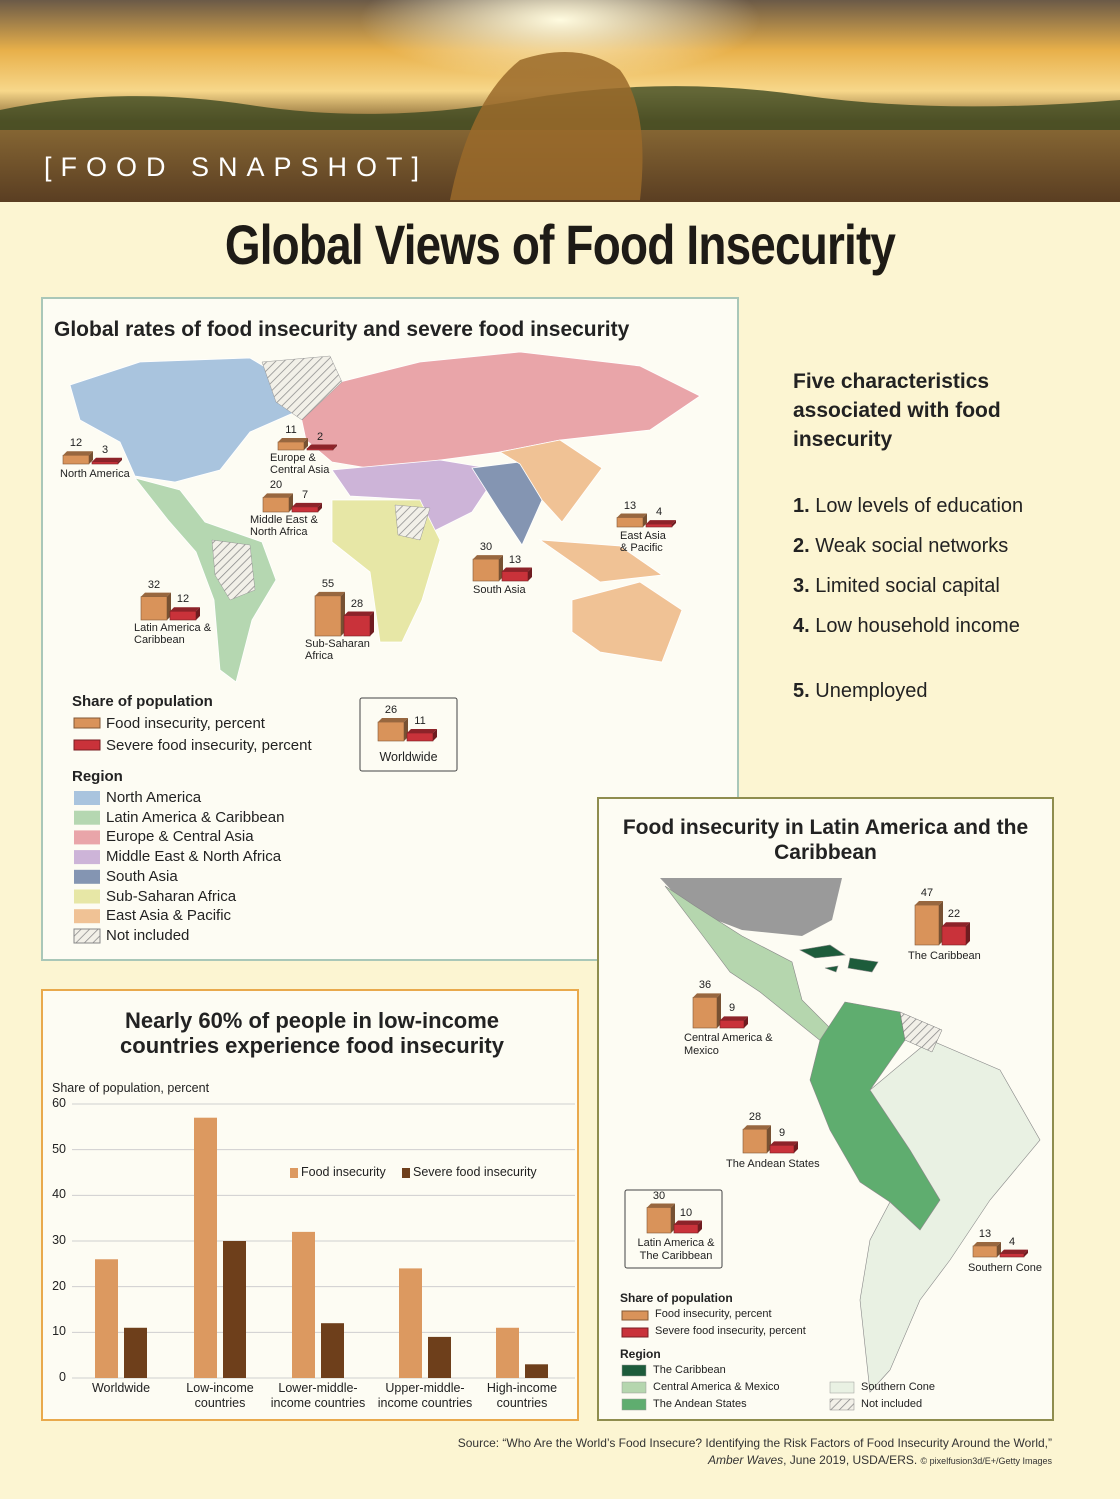 The height and width of the screenshot is (1499, 1120). I want to click on legend-label: Not included, so click(148, 935).